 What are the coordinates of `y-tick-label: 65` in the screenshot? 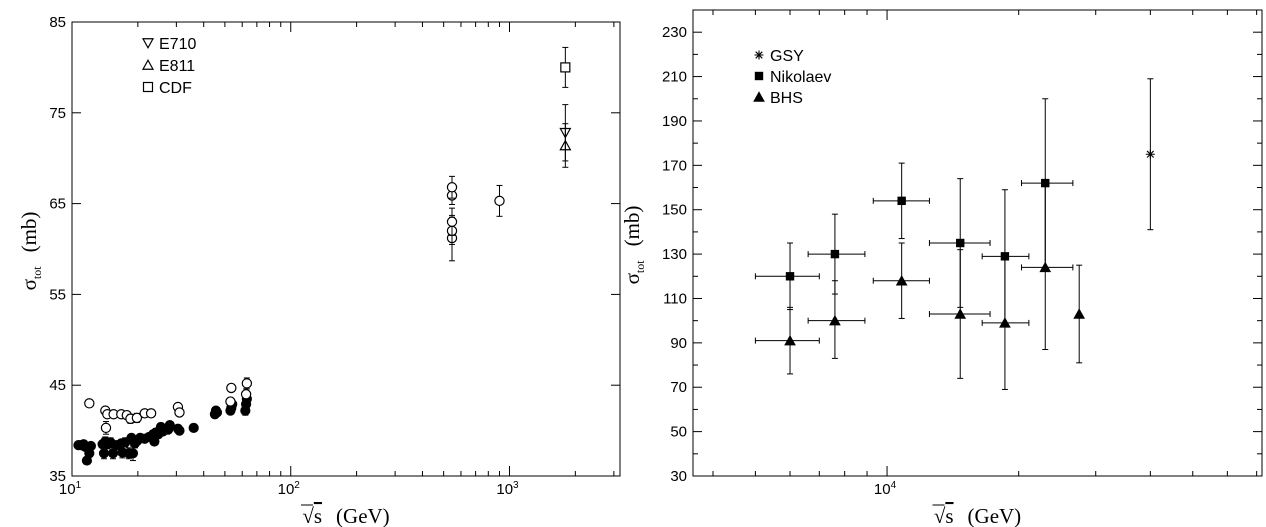 It's located at (57, 204).